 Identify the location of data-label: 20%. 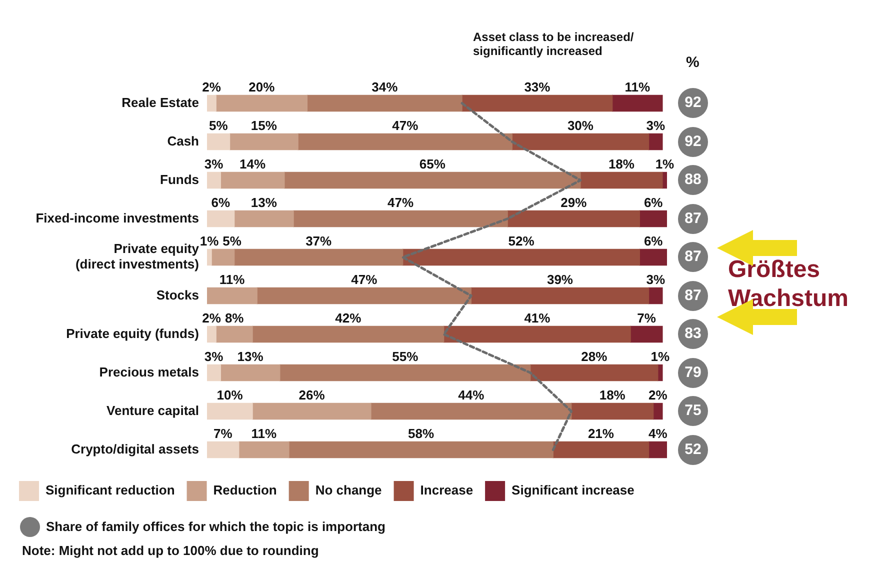
(262, 86).